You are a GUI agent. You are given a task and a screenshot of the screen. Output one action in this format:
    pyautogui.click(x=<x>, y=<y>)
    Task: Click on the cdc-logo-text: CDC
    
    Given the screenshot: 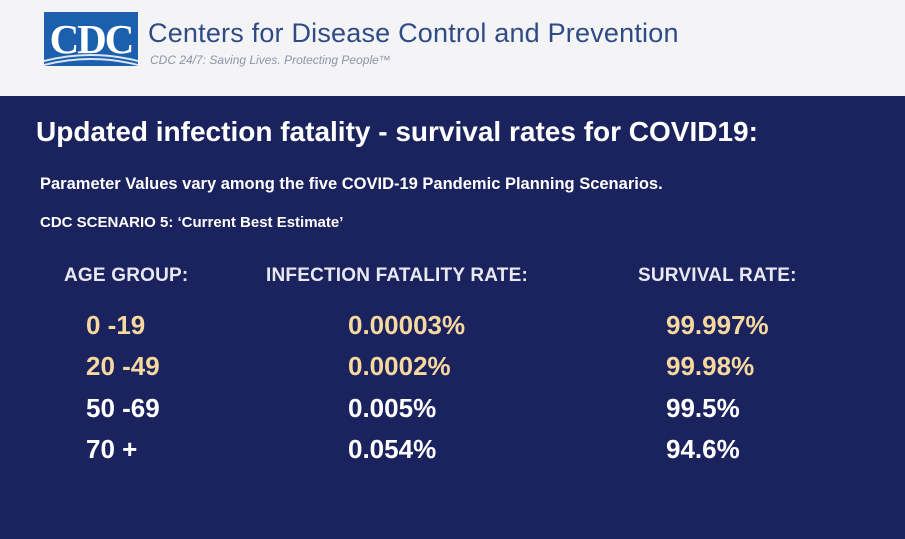 What is the action you would take?
    pyautogui.click(x=92, y=39)
    